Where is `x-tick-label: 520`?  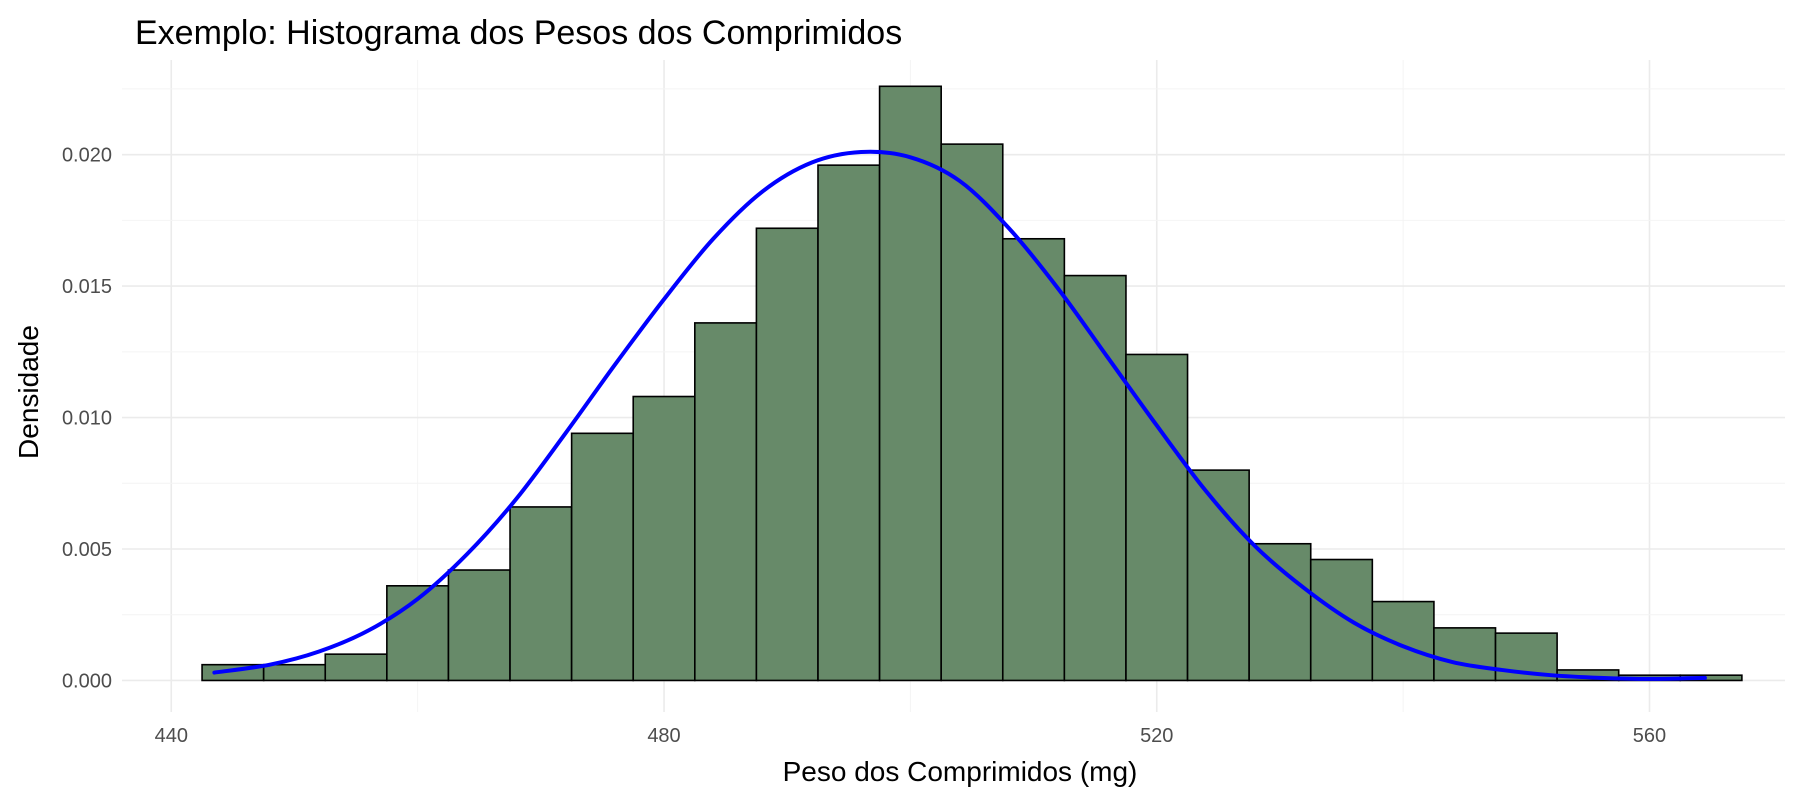
x-tick-label: 520 is located at coordinates (1156, 736).